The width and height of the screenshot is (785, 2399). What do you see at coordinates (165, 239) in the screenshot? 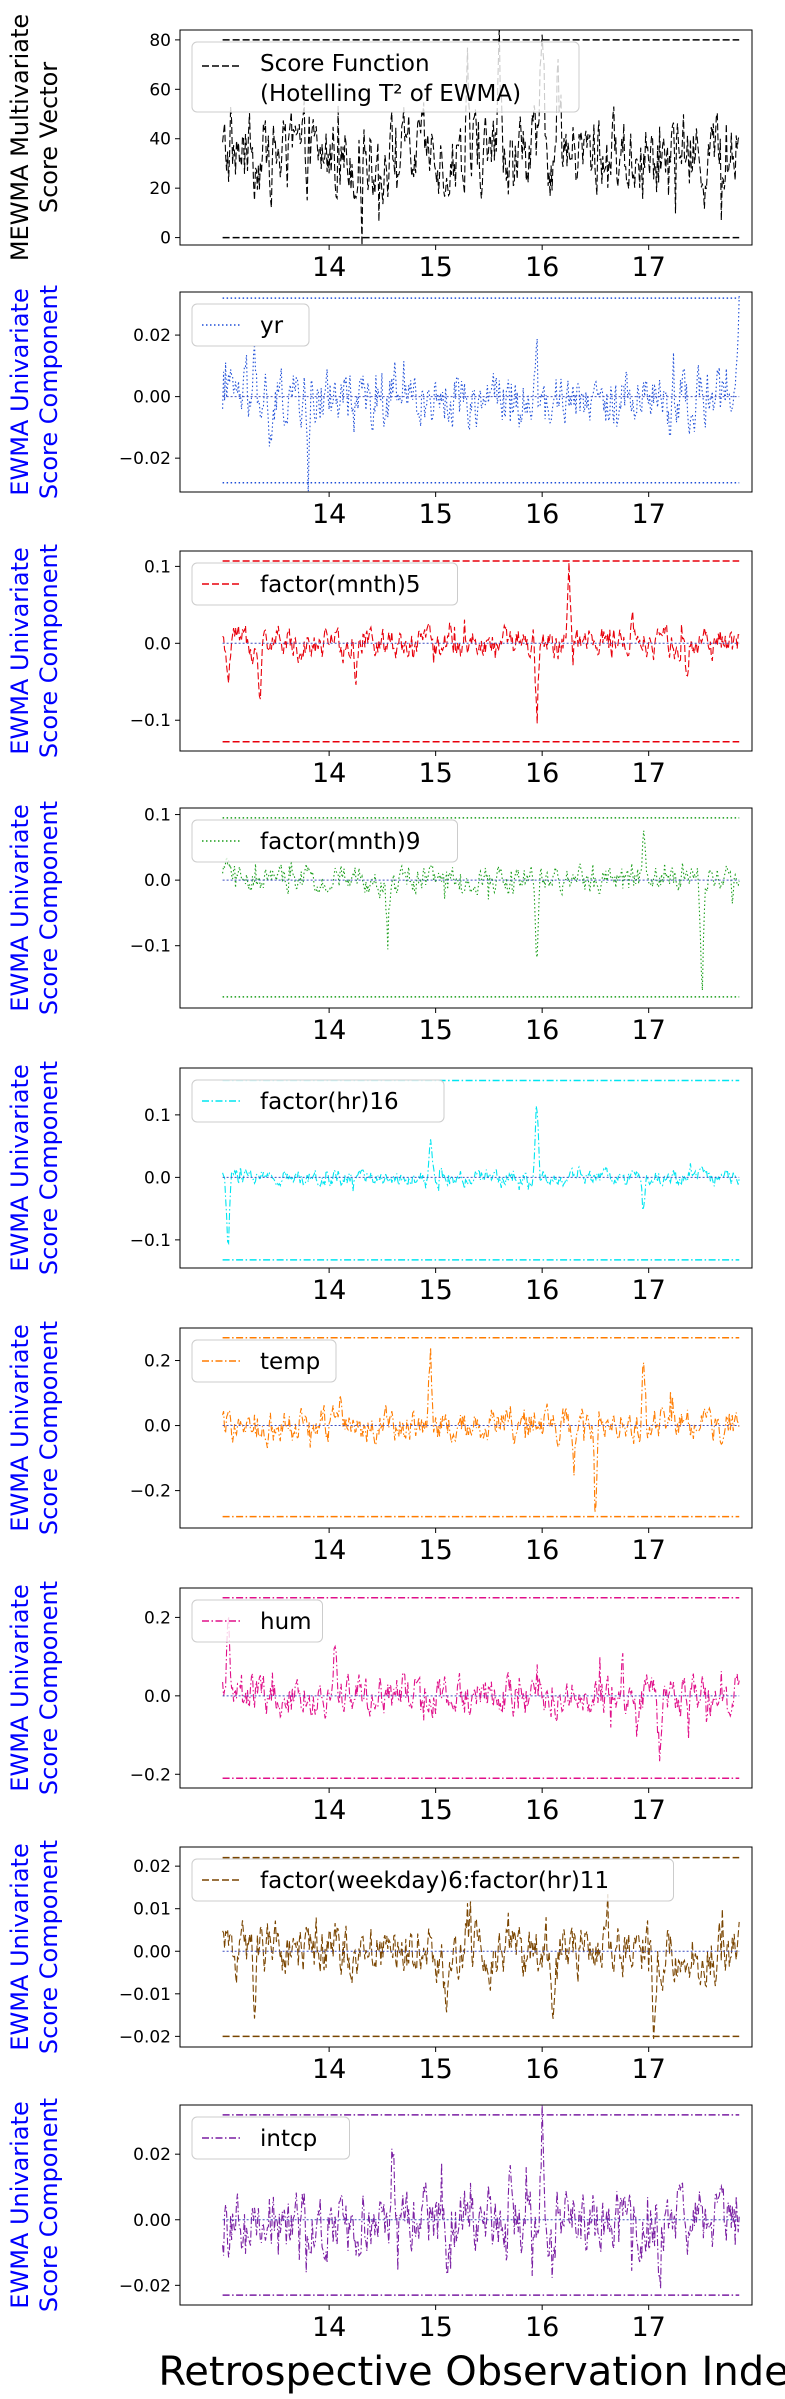
I see `y-tick-label: 0` at bounding box center [165, 239].